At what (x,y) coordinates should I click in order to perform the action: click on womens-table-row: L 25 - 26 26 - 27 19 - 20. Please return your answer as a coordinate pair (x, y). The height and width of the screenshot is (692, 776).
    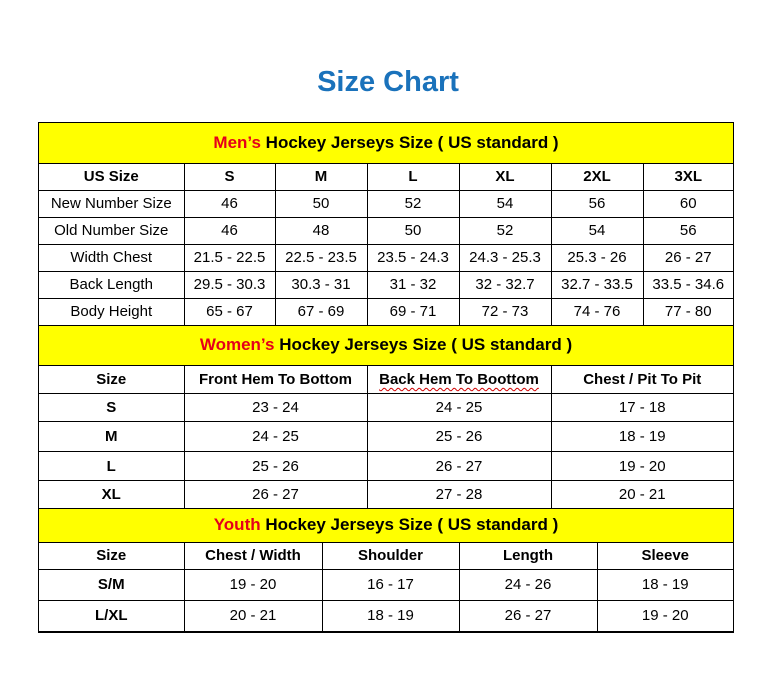
    Looking at the image, I should click on (386, 466).